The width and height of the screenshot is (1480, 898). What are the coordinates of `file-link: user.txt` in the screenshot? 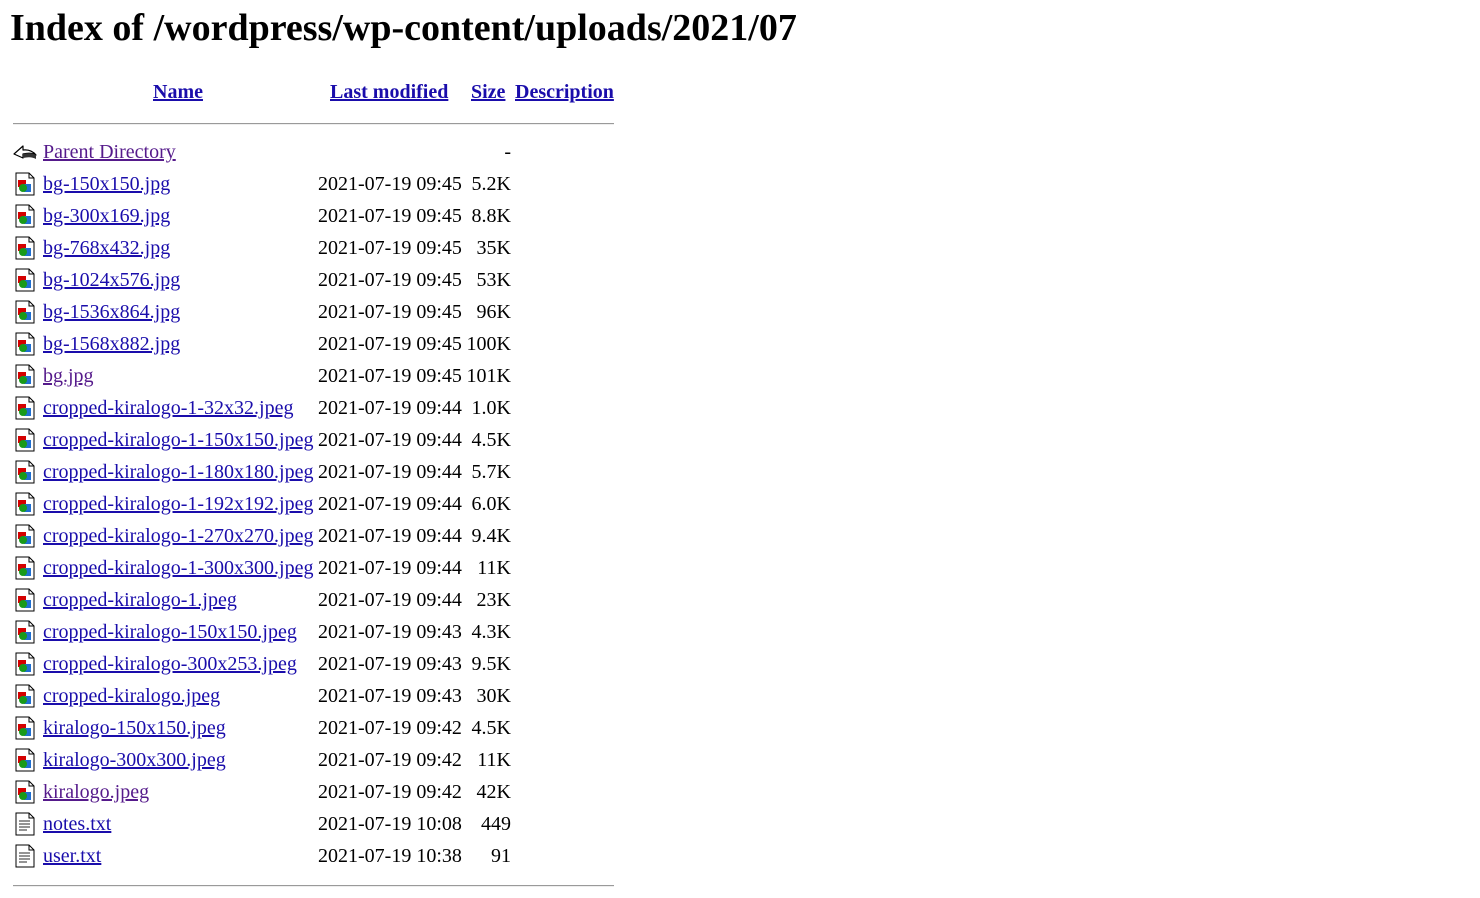 It's located at (72, 856).